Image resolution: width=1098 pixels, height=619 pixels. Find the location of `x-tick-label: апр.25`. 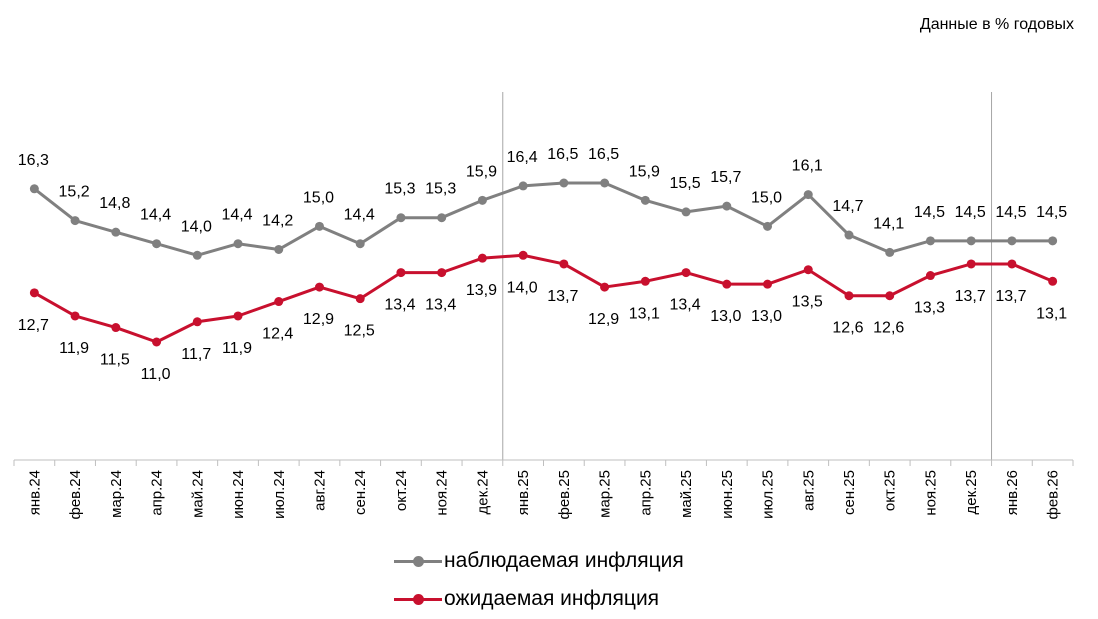

x-tick-label: апр.25 is located at coordinates (645, 493).